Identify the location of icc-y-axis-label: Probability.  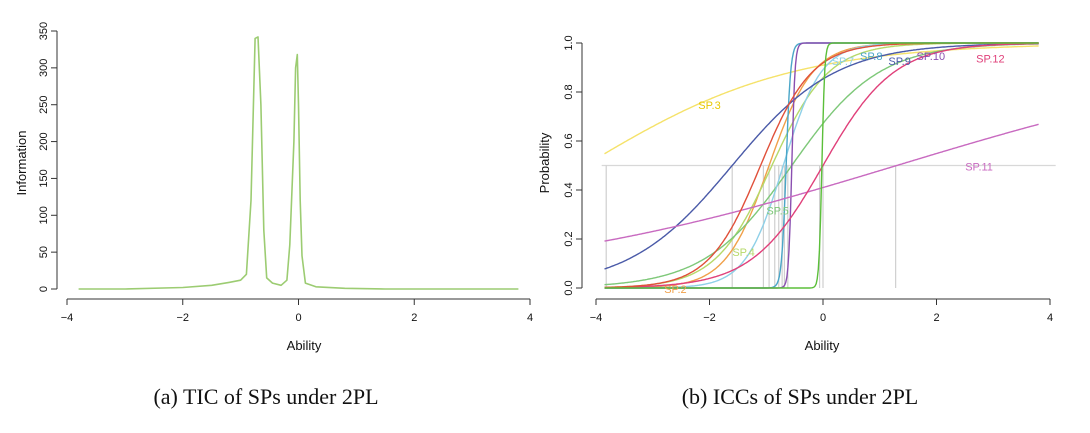
(544, 162).